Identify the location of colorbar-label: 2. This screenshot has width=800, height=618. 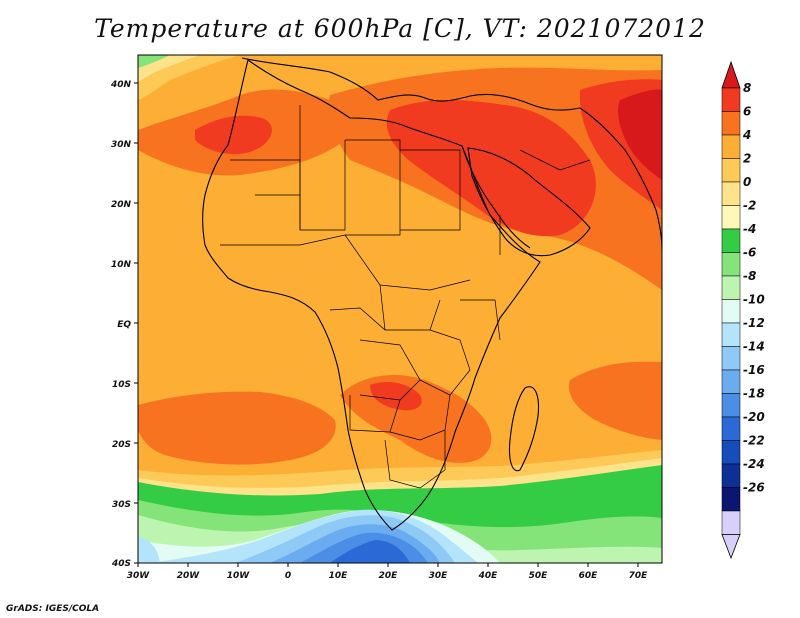
(747, 159).